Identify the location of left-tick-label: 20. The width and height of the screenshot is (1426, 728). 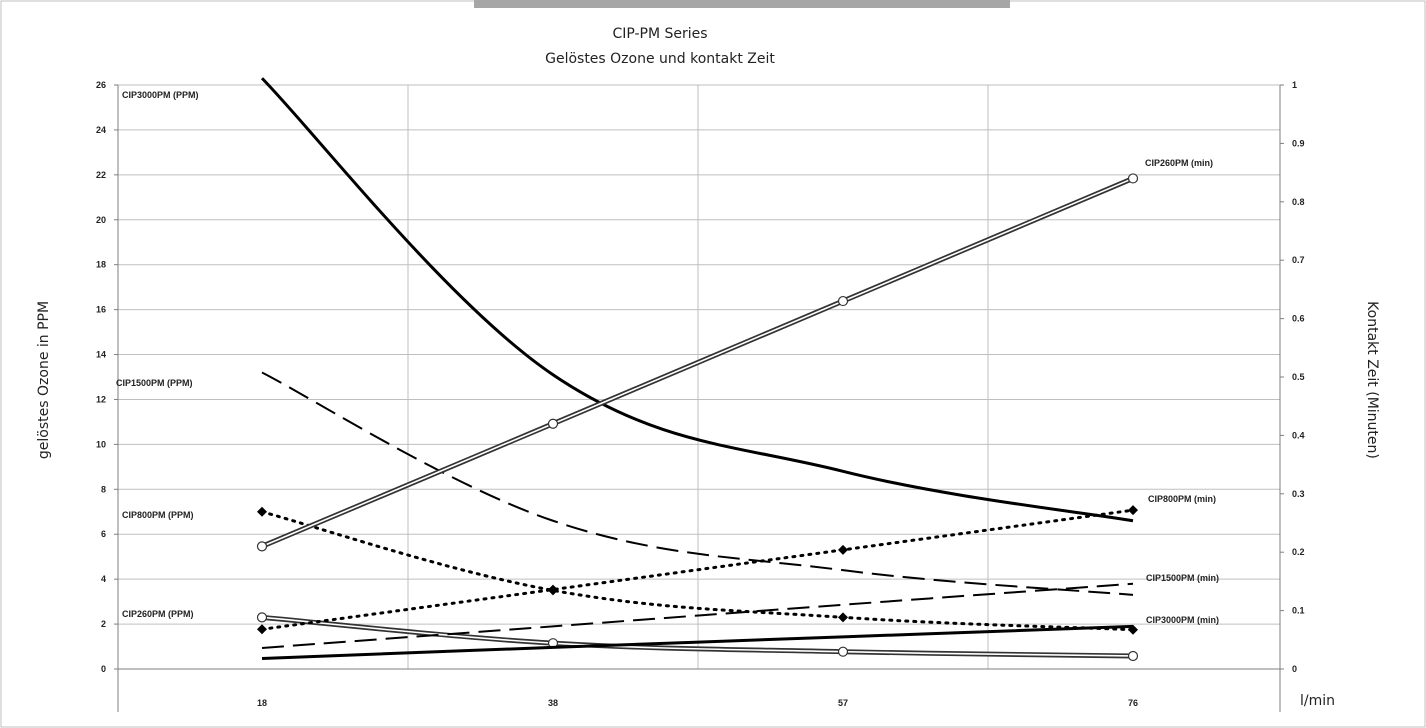
(101, 220).